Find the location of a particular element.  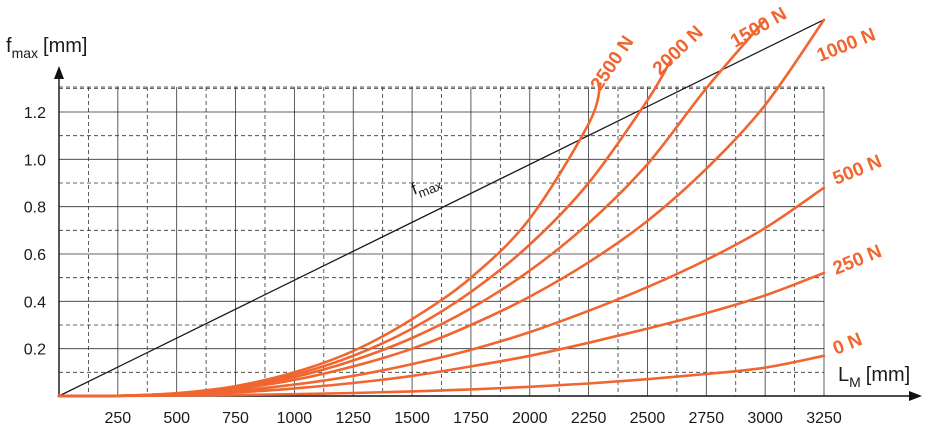

x-tick-label-2250: 2250 is located at coordinates (589, 418).